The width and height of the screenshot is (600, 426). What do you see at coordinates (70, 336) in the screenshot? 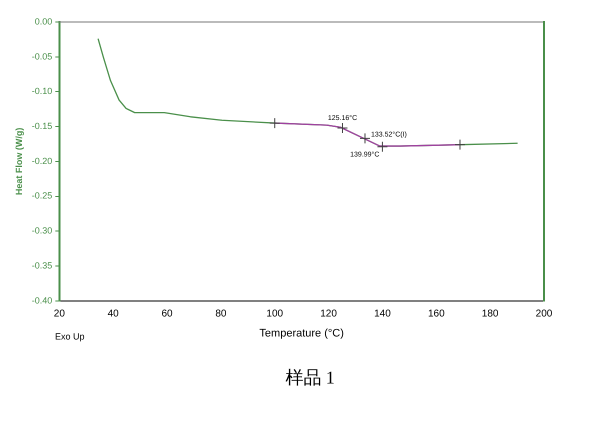
I see `text: Exo Up` at bounding box center [70, 336].